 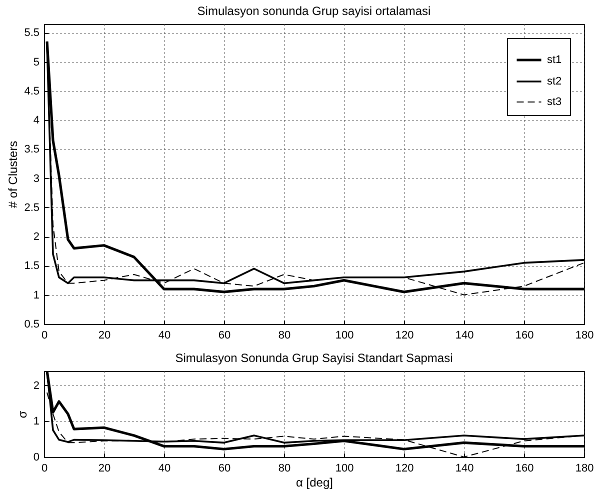 What do you see at coordinates (32, 150) in the screenshot?
I see `y-tick-label: 3.5` at bounding box center [32, 150].